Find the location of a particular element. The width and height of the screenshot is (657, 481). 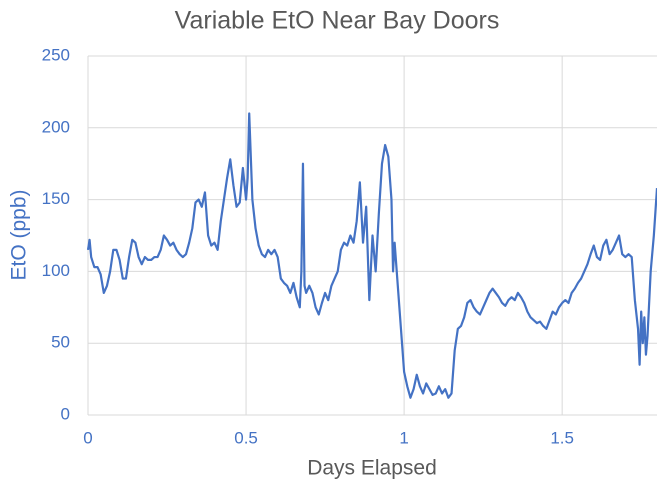

x-tick-label: 1.5 is located at coordinates (562, 437).